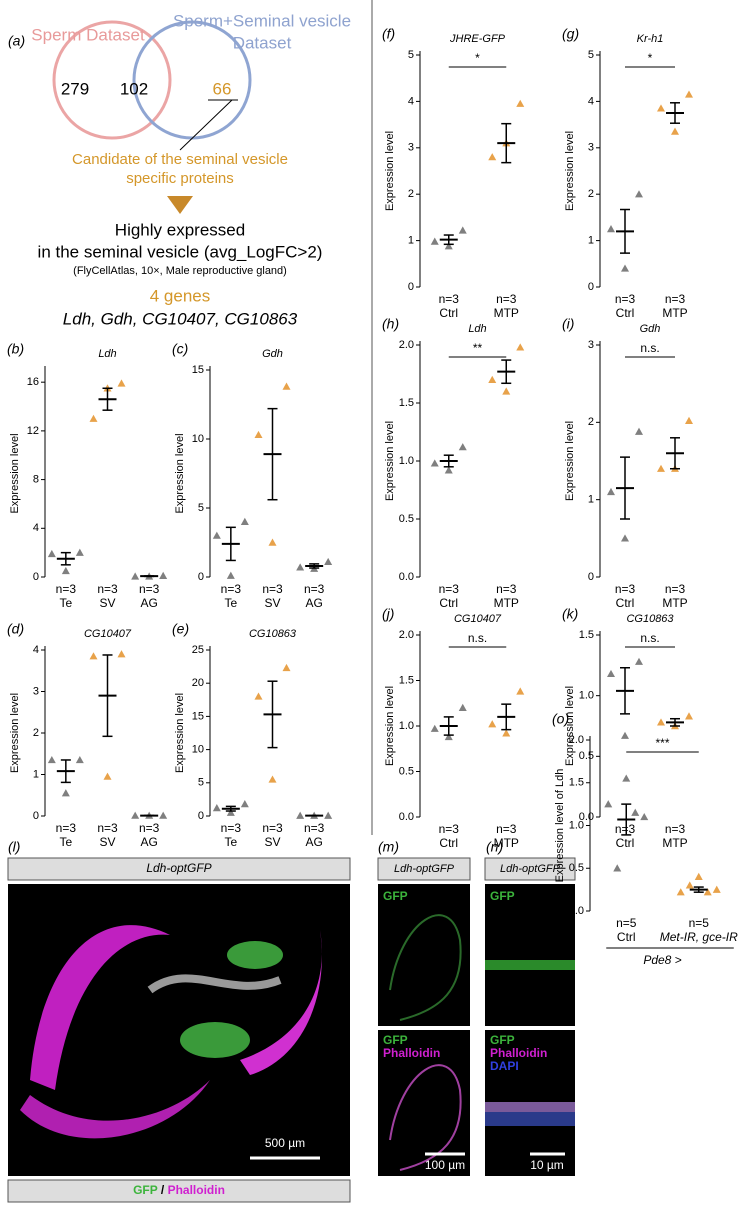 This screenshot has height=1212, width=754. I want to click on y-tick-label: 5, so click(201, 508).